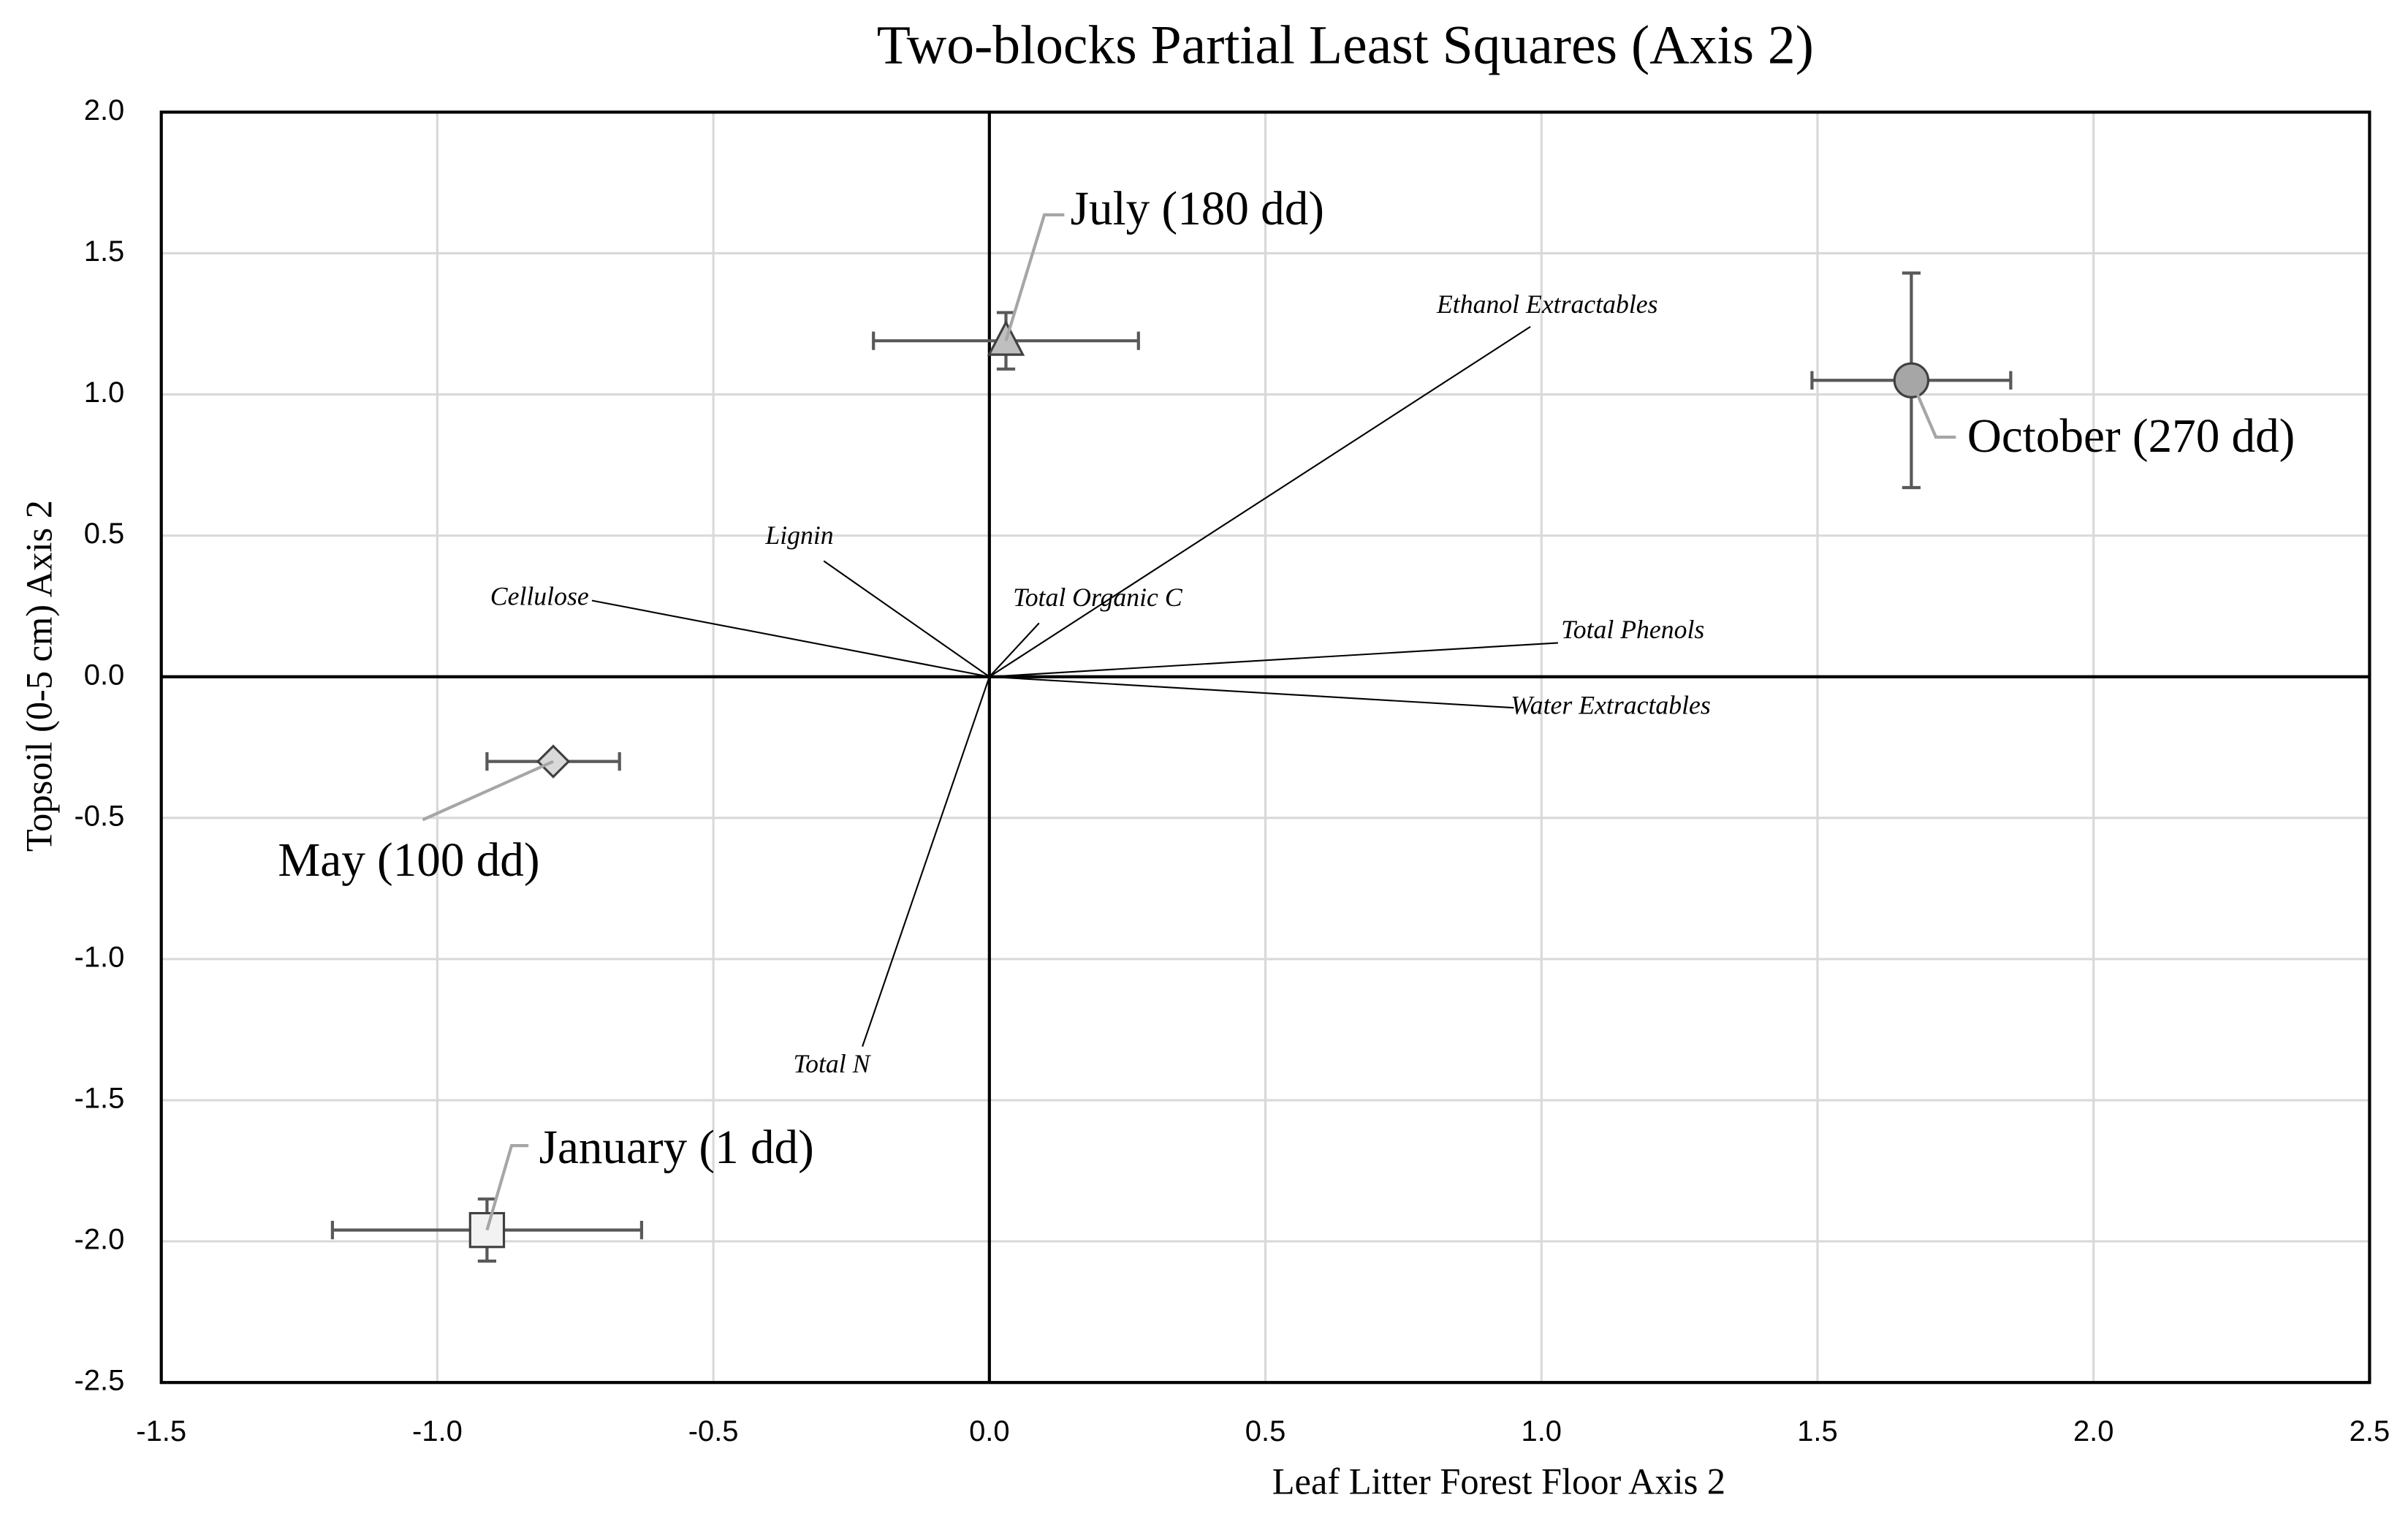 The image size is (2408, 1522). Describe the element at coordinates (38, 676) in the screenshot. I see `y-axis-label: Topsoil (0-5 cm) Axis 2` at that location.